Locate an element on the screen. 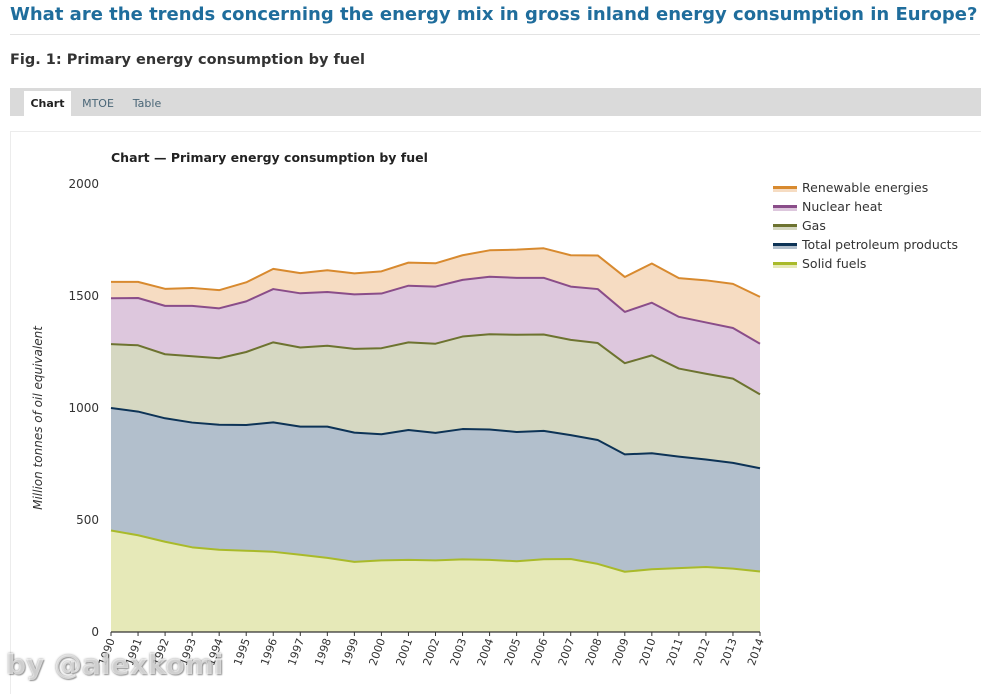 The image size is (981, 694). x-tick-label: 2011 is located at coordinates (675, 652).